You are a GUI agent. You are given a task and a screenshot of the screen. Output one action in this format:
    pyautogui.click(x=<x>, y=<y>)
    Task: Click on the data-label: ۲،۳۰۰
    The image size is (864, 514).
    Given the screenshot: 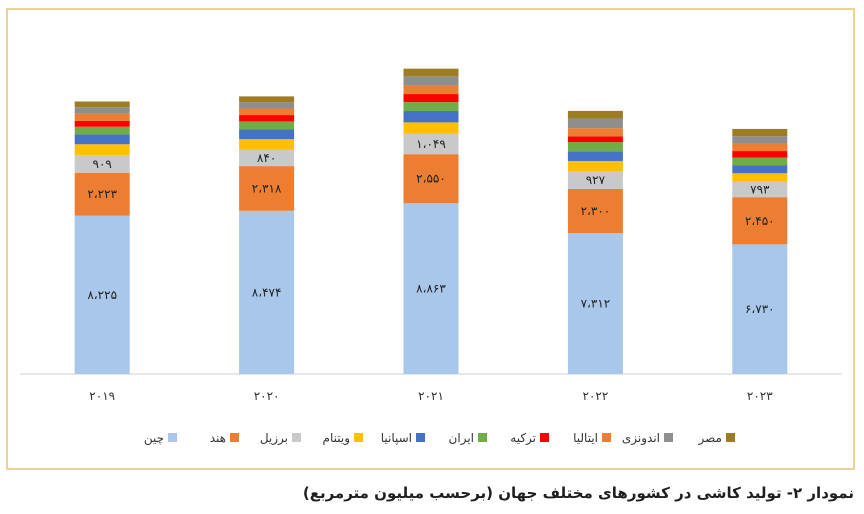 What is the action you would take?
    pyautogui.click(x=596, y=211)
    